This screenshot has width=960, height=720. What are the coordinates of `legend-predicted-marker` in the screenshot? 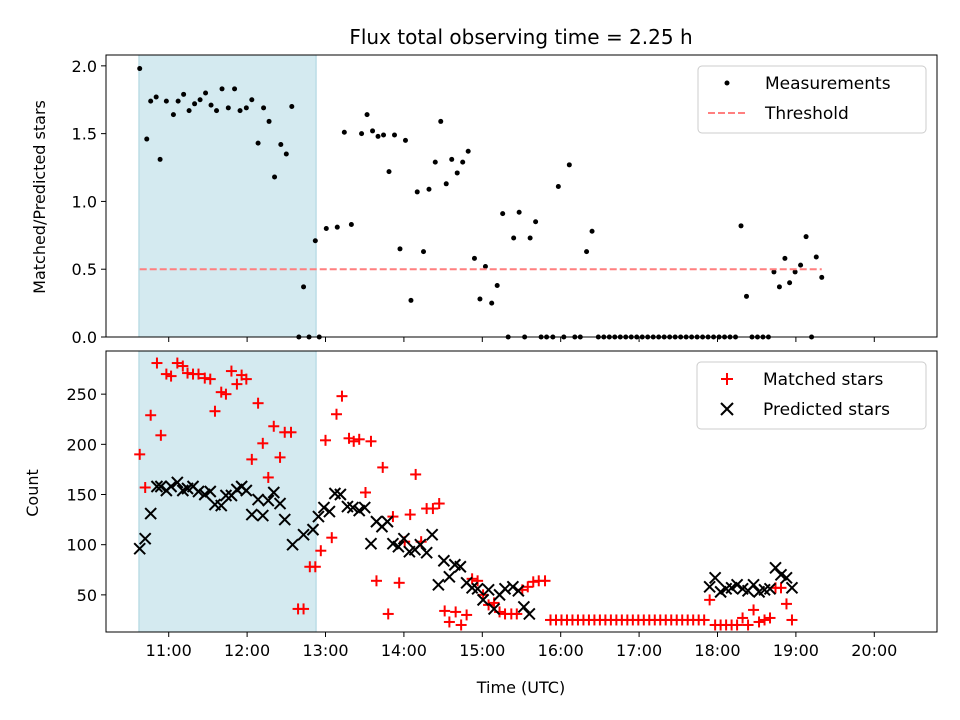 It's located at (727, 409).